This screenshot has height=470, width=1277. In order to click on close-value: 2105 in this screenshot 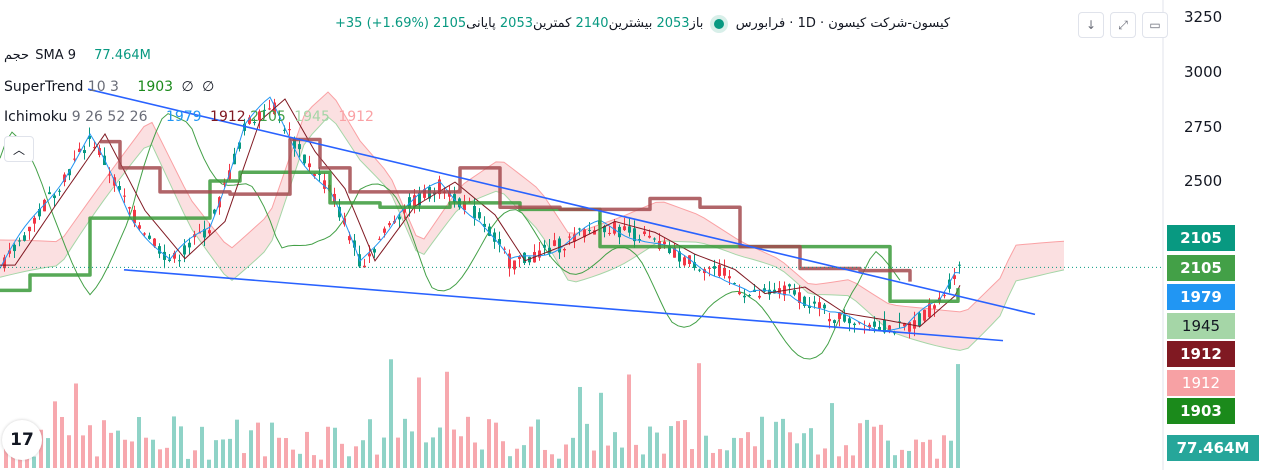, I will do `click(450, 23)`.